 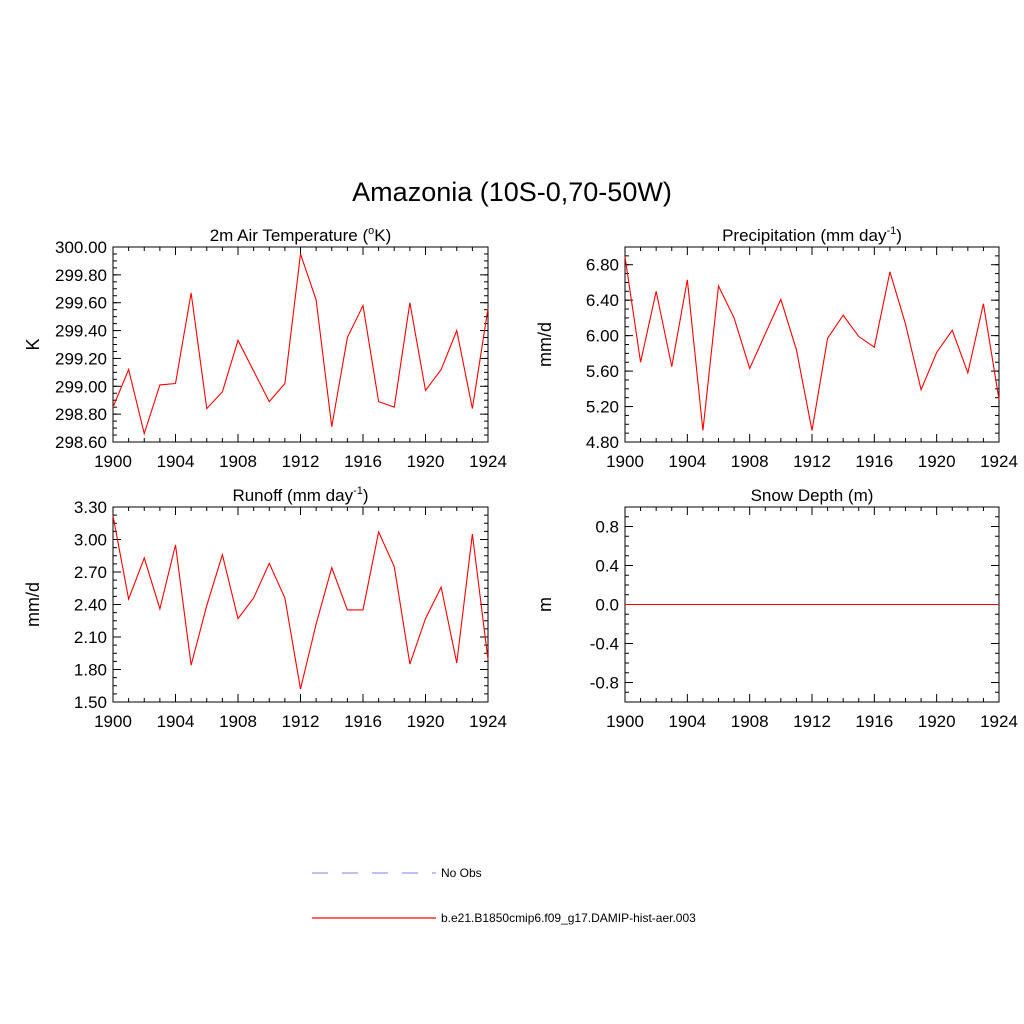 I want to click on y-tick-label: 1.50, so click(x=90, y=702).